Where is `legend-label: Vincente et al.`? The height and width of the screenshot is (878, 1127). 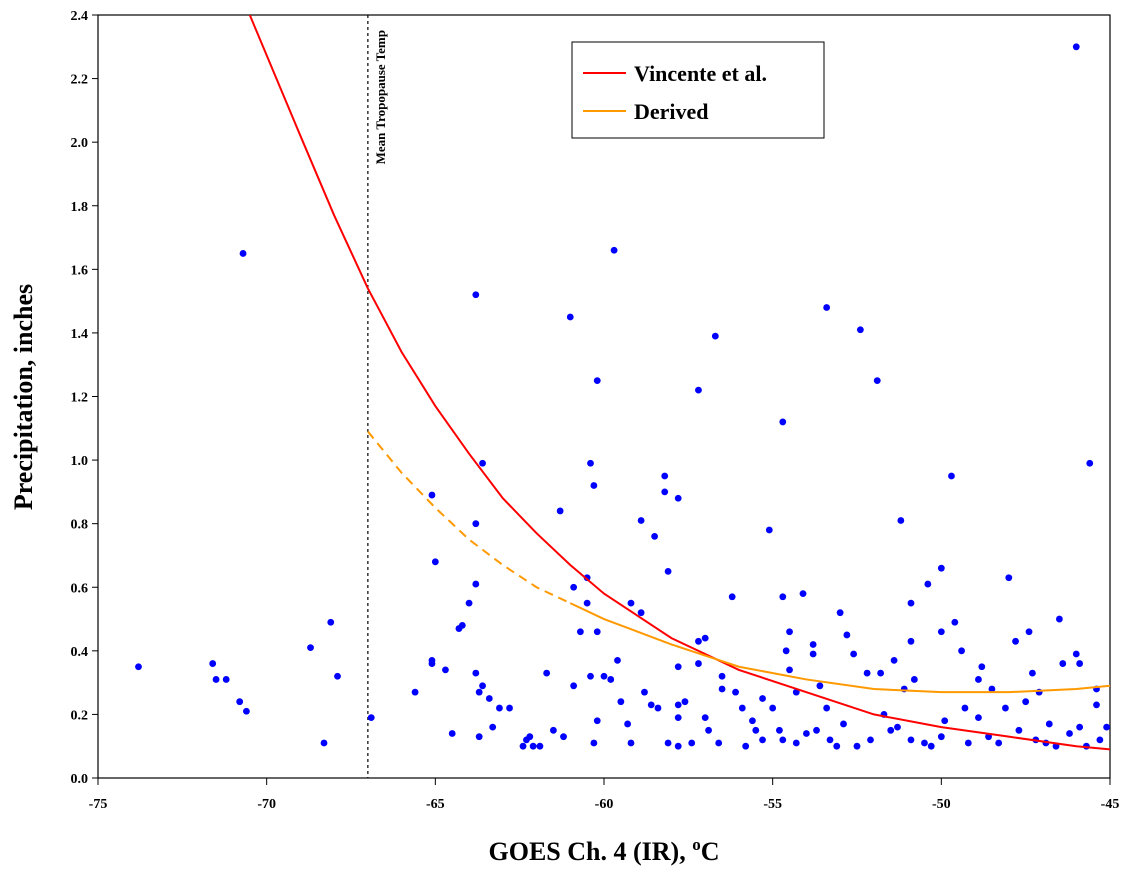 legend-label: Vincente et al. is located at coordinates (700, 73).